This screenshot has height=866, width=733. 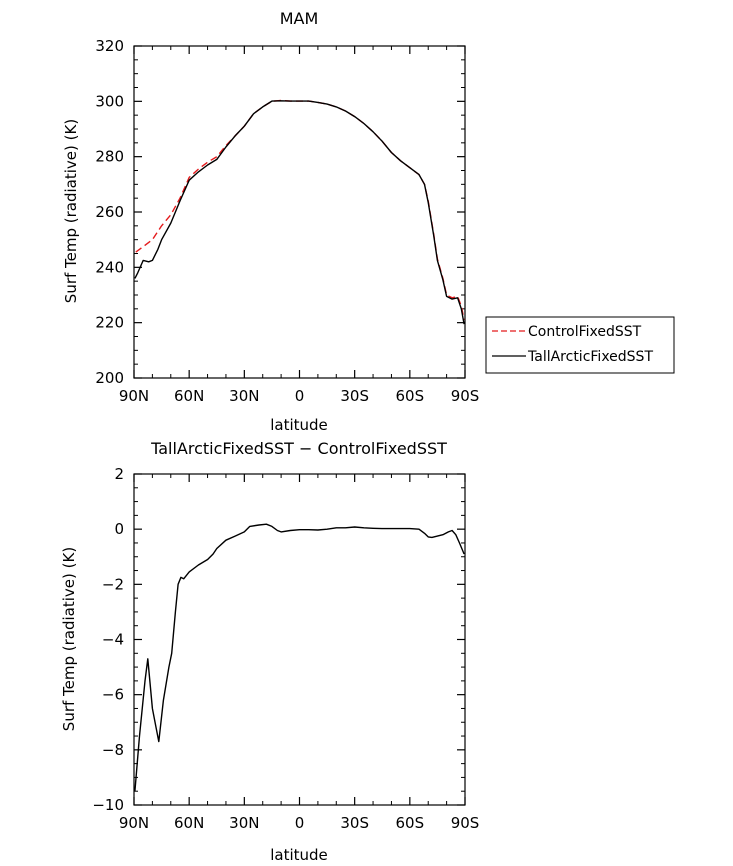 I want to click on bottom-y-tick-label: −6, so click(x=113, y=695).